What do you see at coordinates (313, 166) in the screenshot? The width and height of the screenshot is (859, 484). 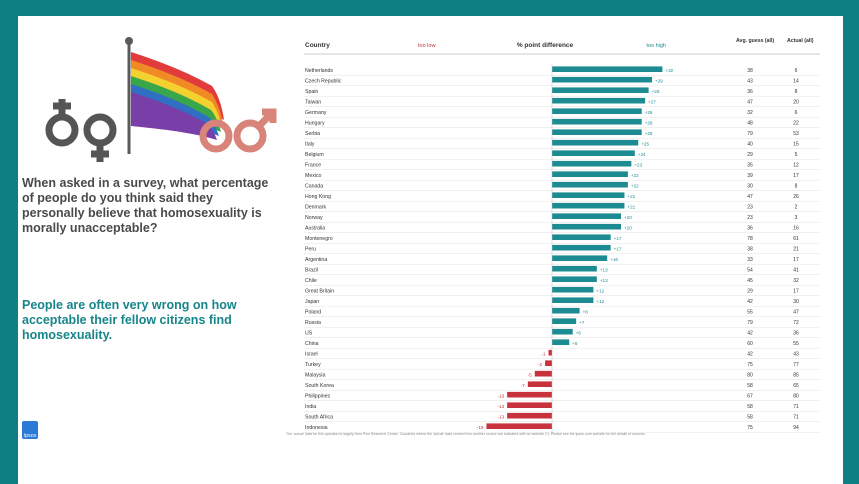 I see `country-label: France` at bounding box center [313, 166].